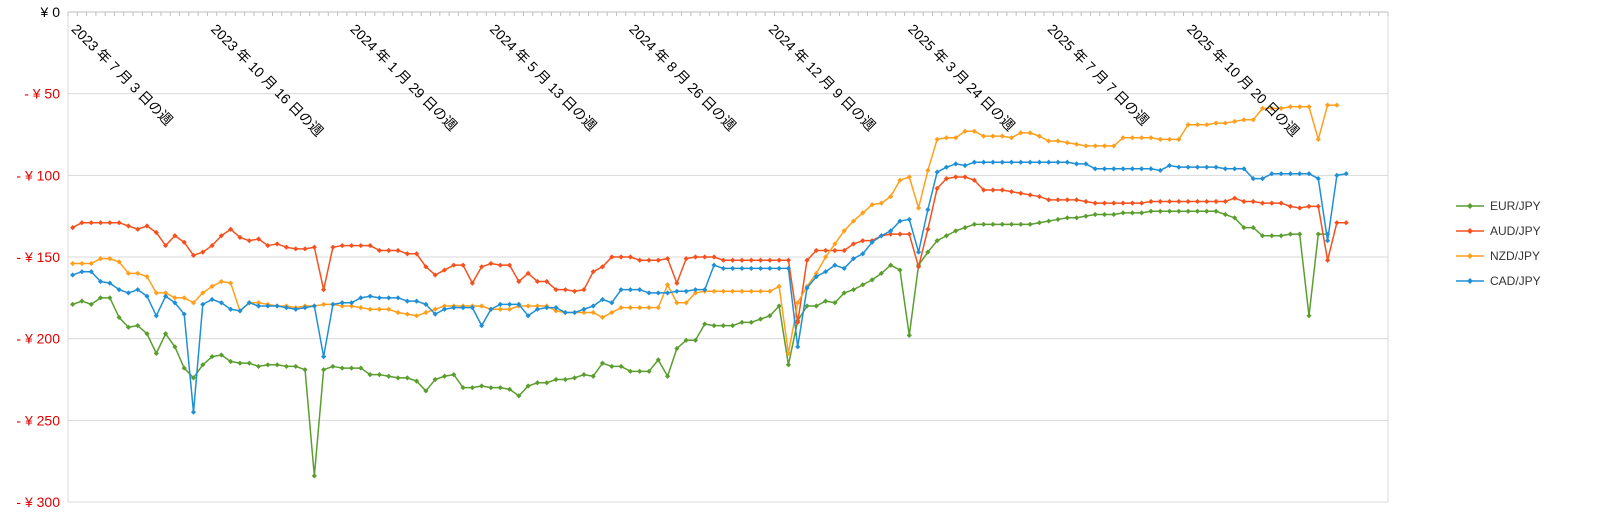 The image size is (1601, 522). What do you see at coordinates (1515, 256) in the screenshot?
I see `legend-label: NZD/JPY` at bounding box center [1515, 256].